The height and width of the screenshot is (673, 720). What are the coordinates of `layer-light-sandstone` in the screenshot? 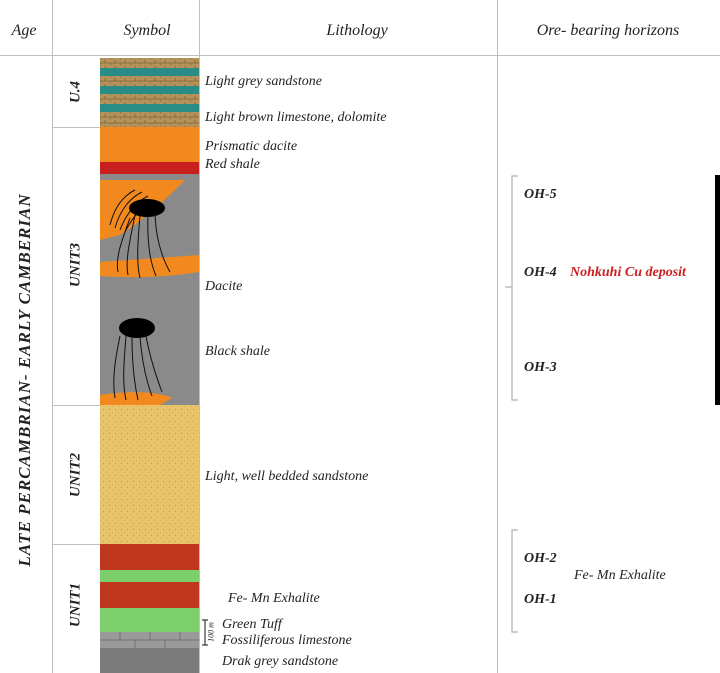 It's located at (149, 474).